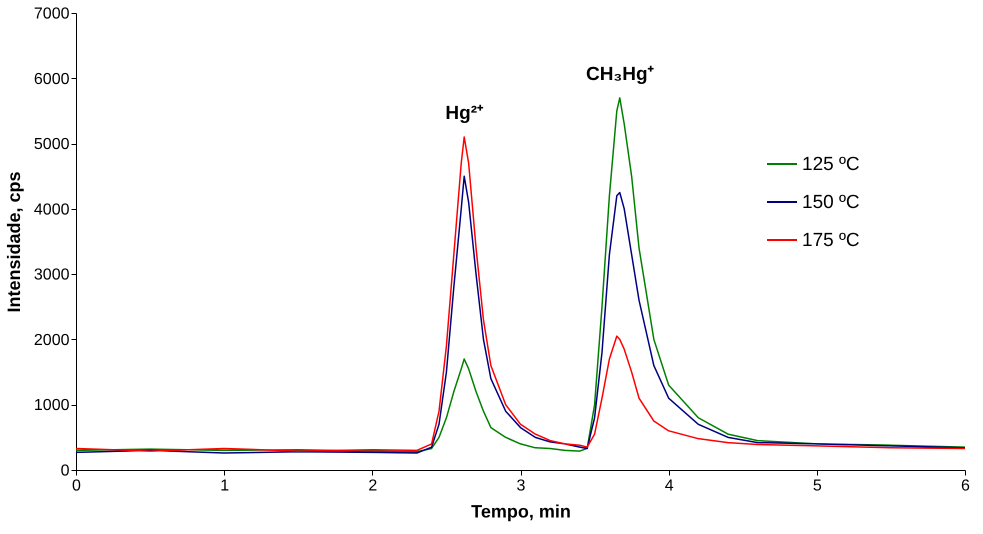 This screenshot has width=983, height=534. I want to click on x-tick-label: 6, so click(965, 486).